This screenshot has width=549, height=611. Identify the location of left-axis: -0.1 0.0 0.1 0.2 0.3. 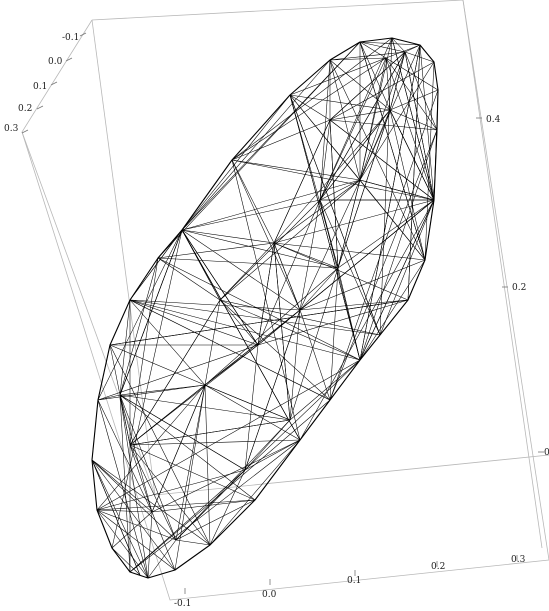
(45, 83).